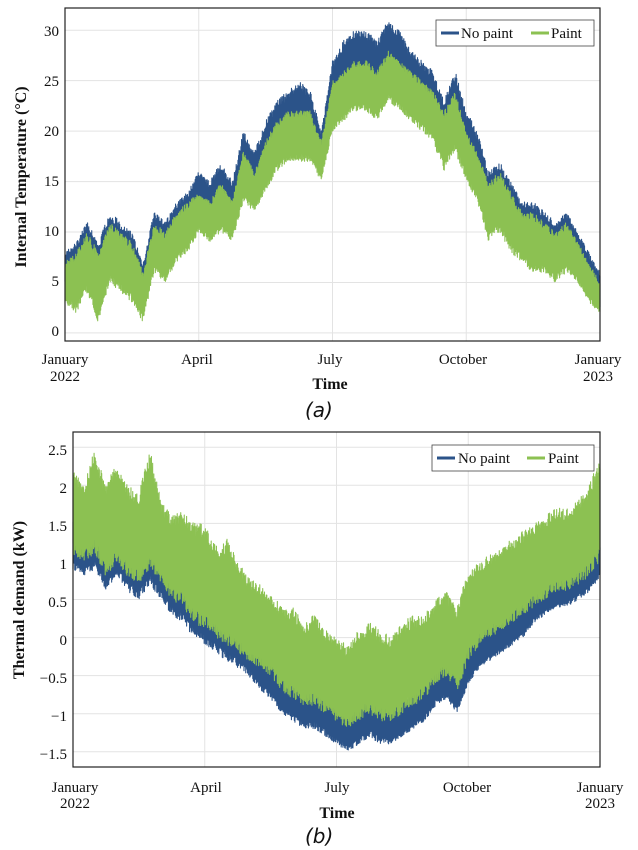  I want to click on chart-a-y-tick-label: 30, so click(51, 32).